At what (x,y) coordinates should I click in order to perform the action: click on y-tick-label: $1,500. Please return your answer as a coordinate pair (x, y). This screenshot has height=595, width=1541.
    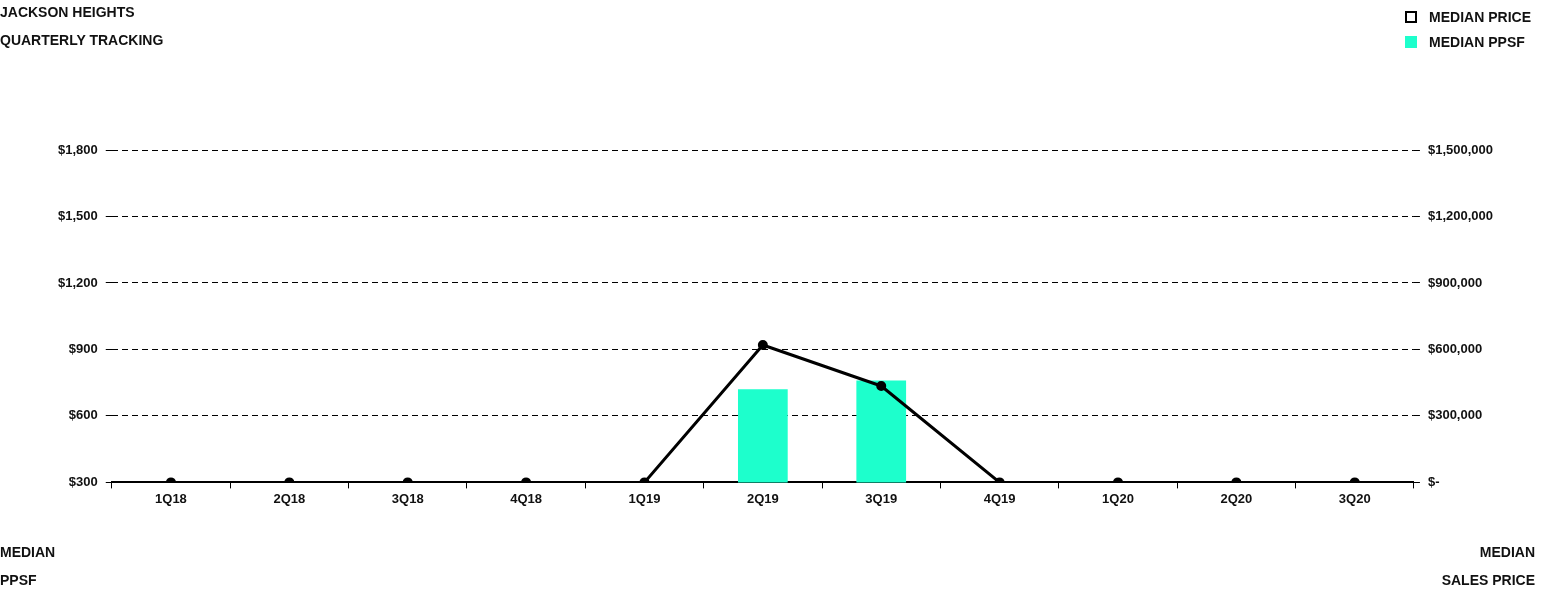
    Looking at the image, I should click on (78, 216).